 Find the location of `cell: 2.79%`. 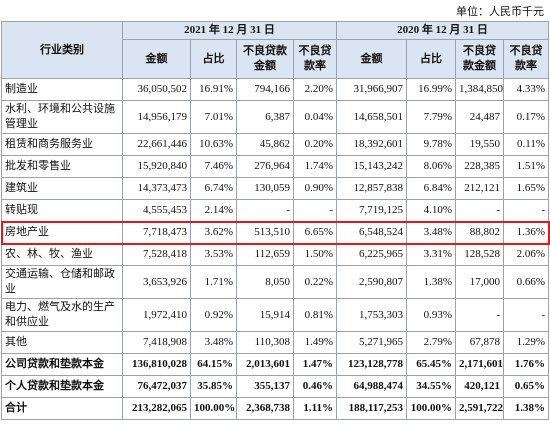

cell: 2.79% is located at coordinates (431, 342).